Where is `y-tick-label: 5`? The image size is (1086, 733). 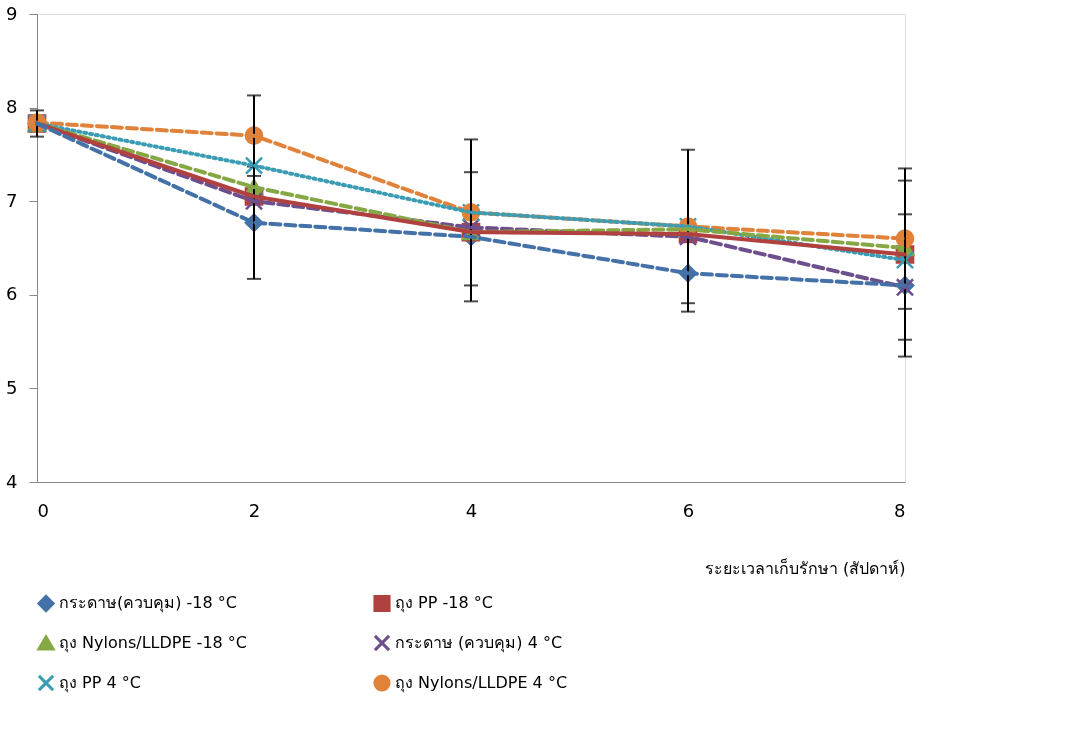 y-tick-label: 5 is located at coordinates (12, 387).